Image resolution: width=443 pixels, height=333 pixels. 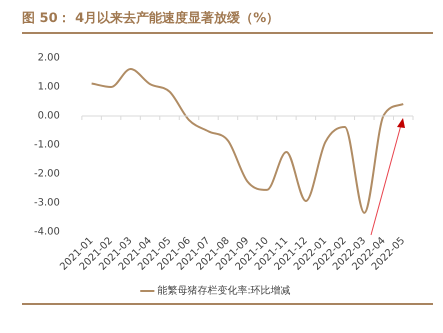 I want to click on y-tick-label: -4.00, so click(x=47, y=232).